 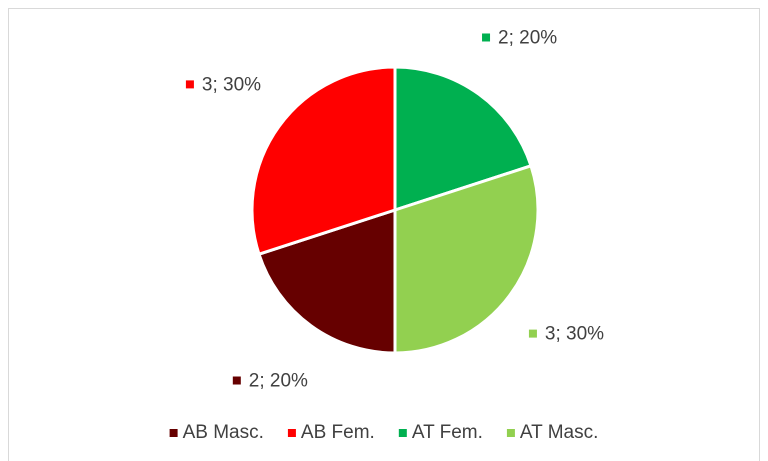 I want to click on legend-label: AT Fem., so click(x=447, y=432).